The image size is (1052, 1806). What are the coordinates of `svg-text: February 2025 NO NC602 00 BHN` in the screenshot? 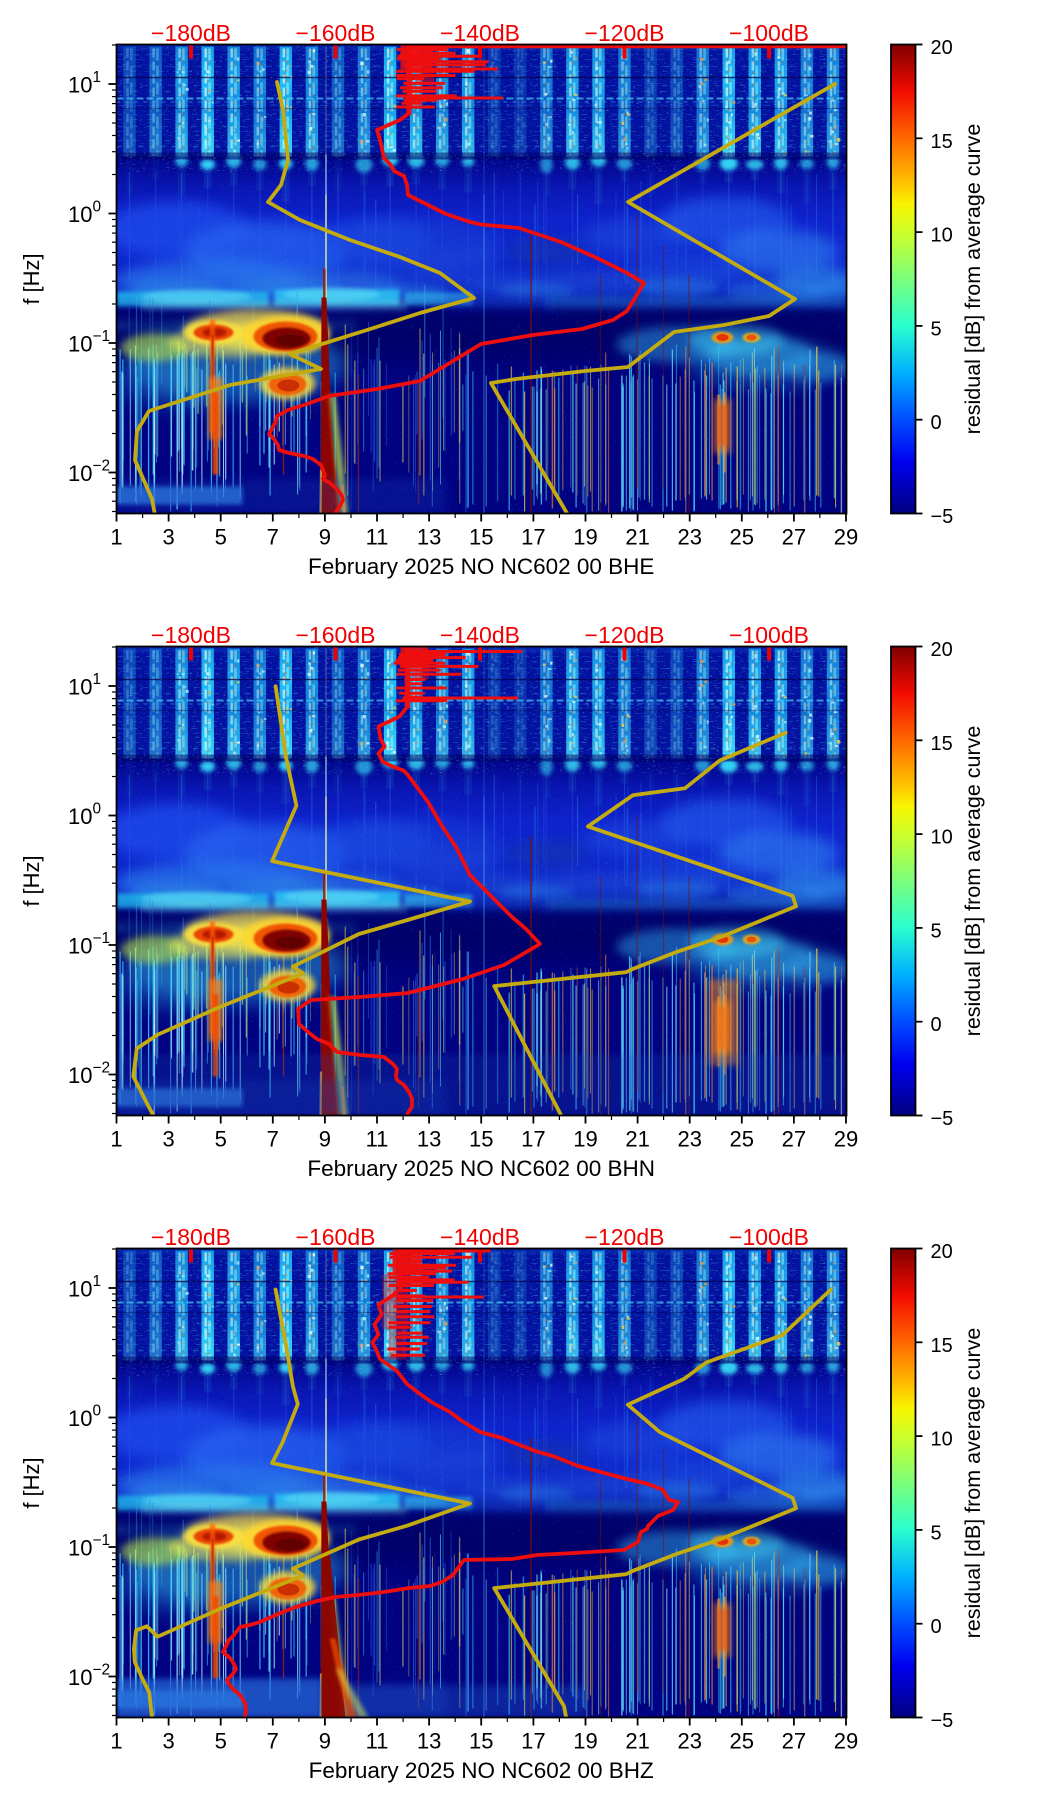 It's located at (481, 1168).